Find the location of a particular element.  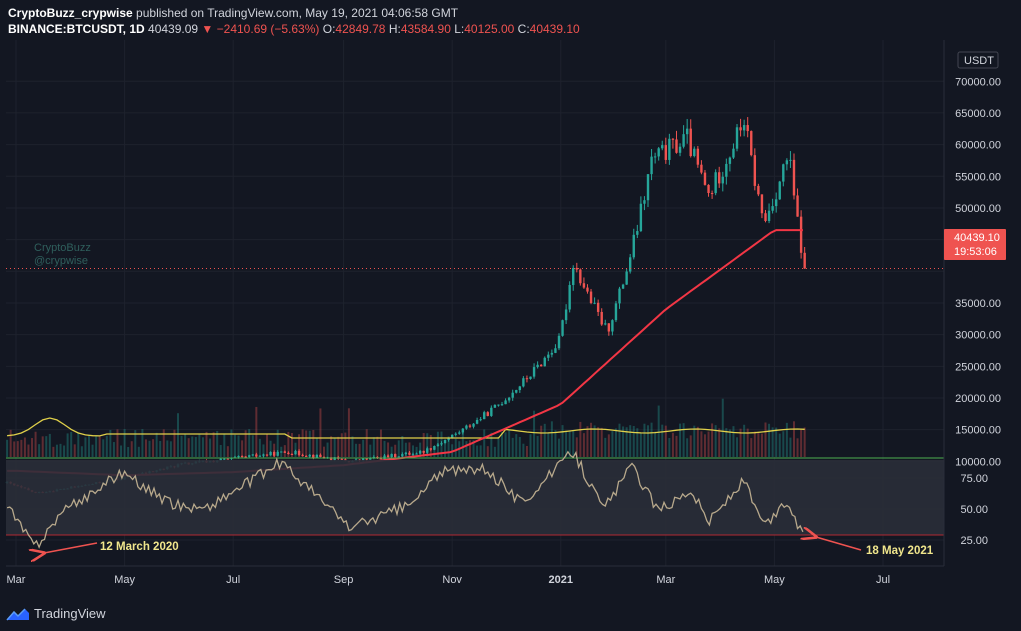

price-tick-label: 20000.00 is located at coordinates (978, 399).